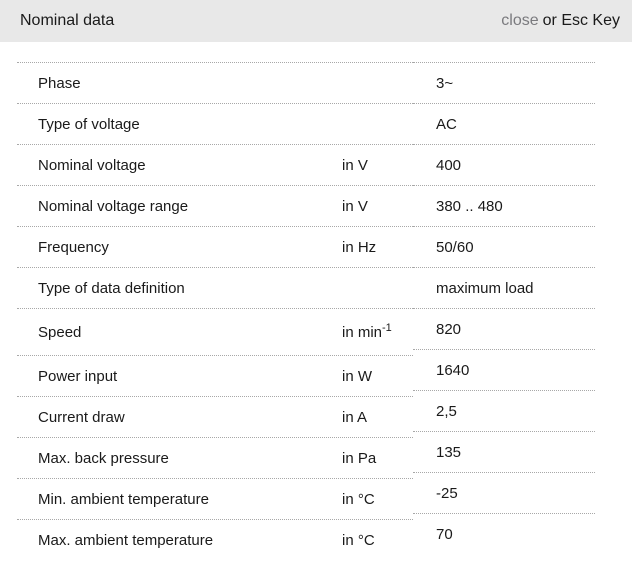 Image resolution: width=632 pixels, height=573 pixels. What do you see at coordinates (377, 247) in the screenshot?
I see `row-unit: in Hz` at bounding box center [377, 247].